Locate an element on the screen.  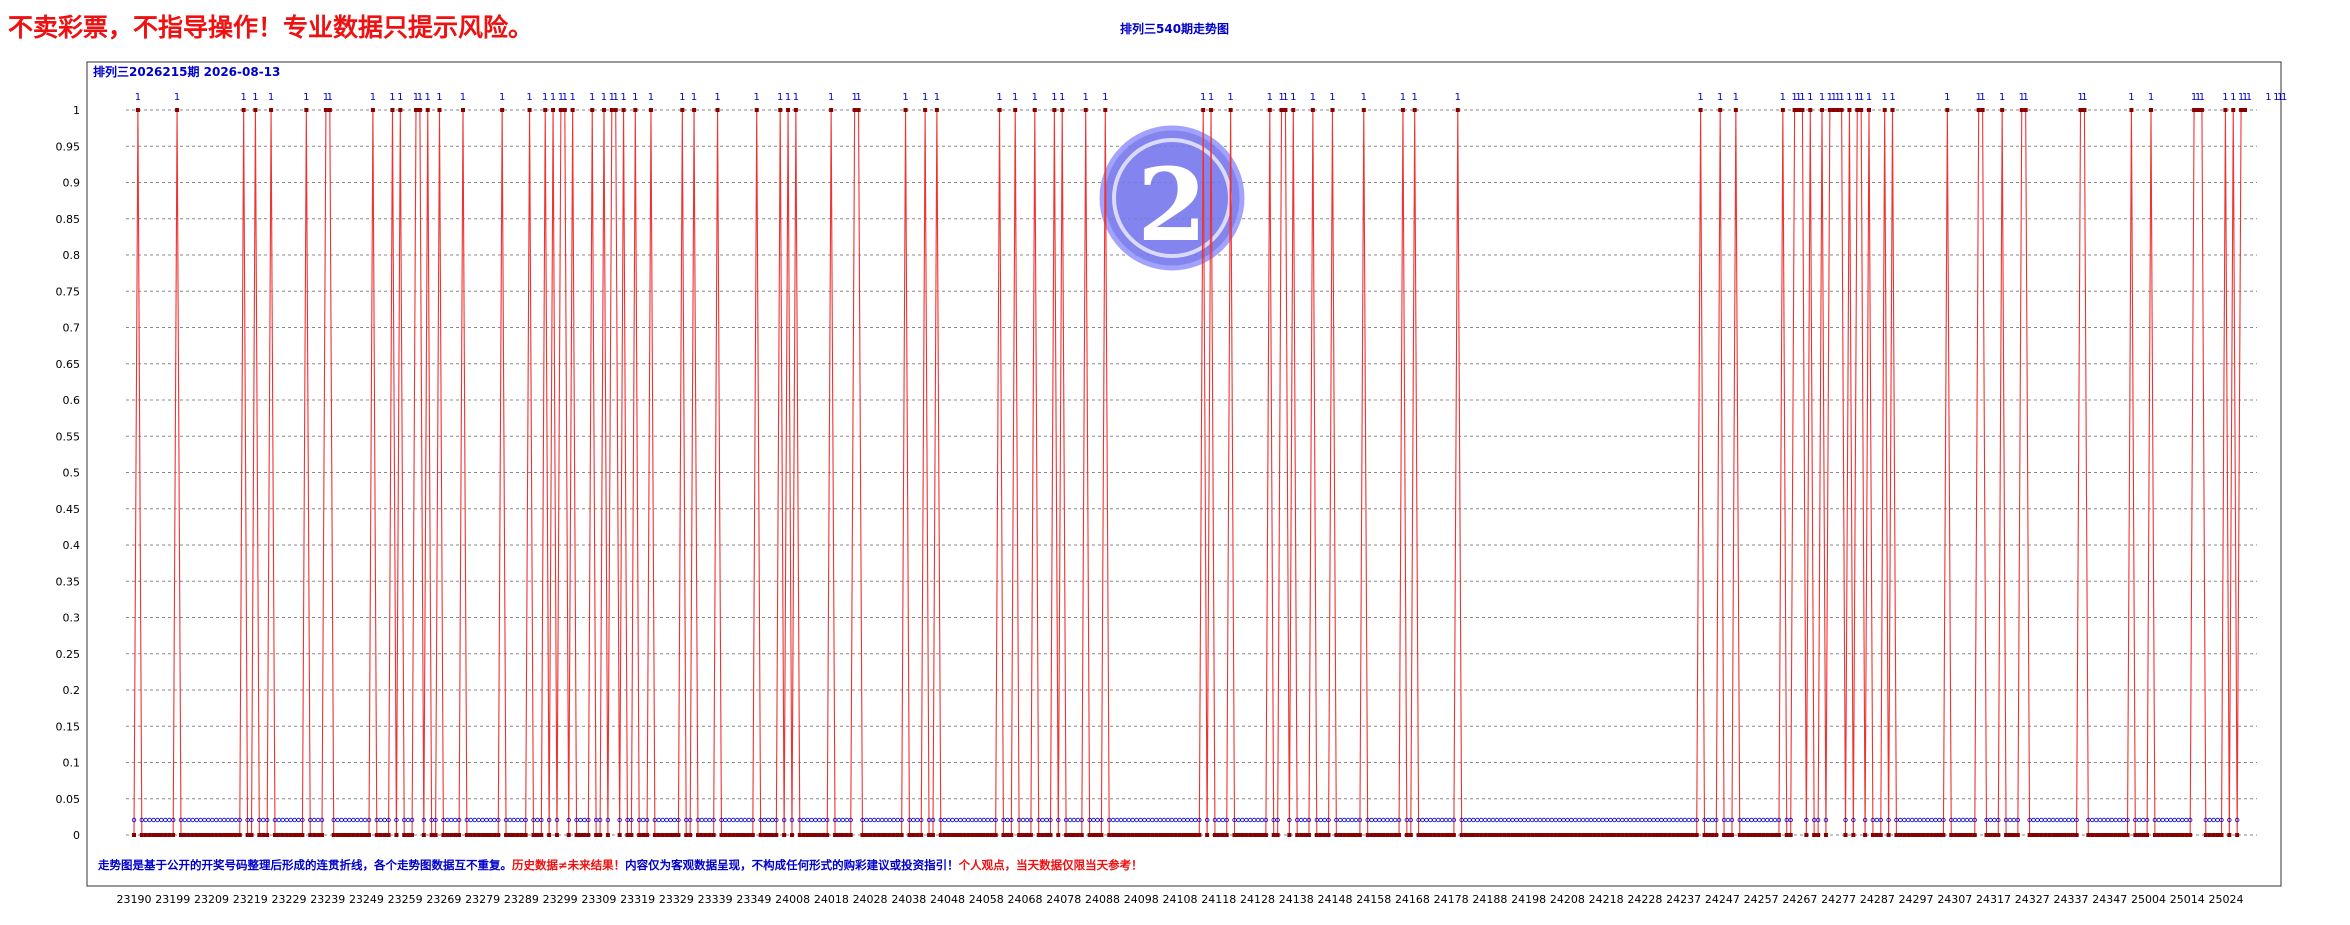
y-tick-label: 0.6 is located at coordinates (72, 400).